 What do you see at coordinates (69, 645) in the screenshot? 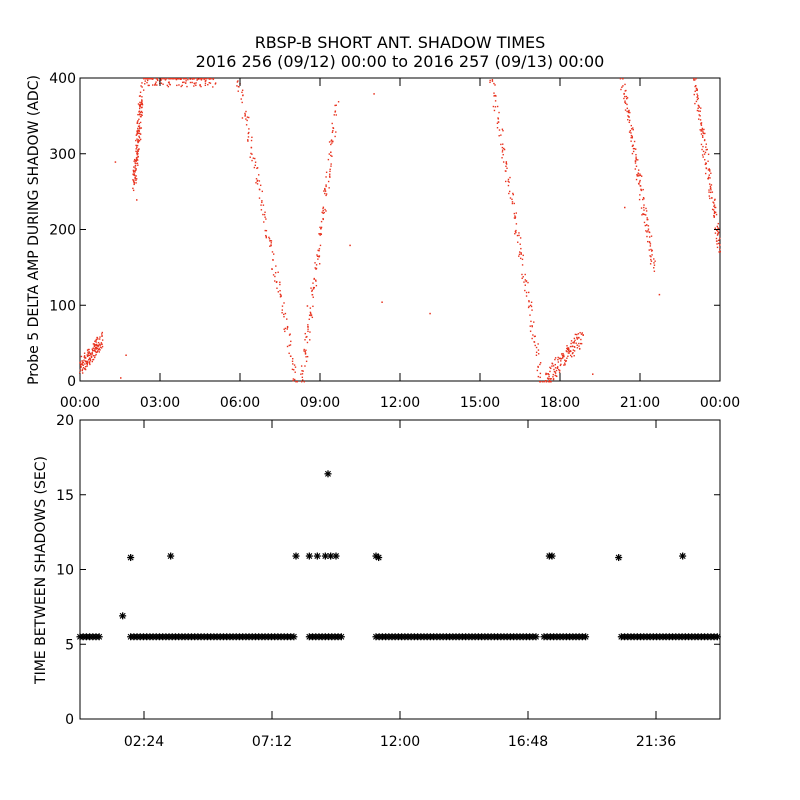
I see `bottom-y-tick-label: 5` at bounding box center [69, 645].